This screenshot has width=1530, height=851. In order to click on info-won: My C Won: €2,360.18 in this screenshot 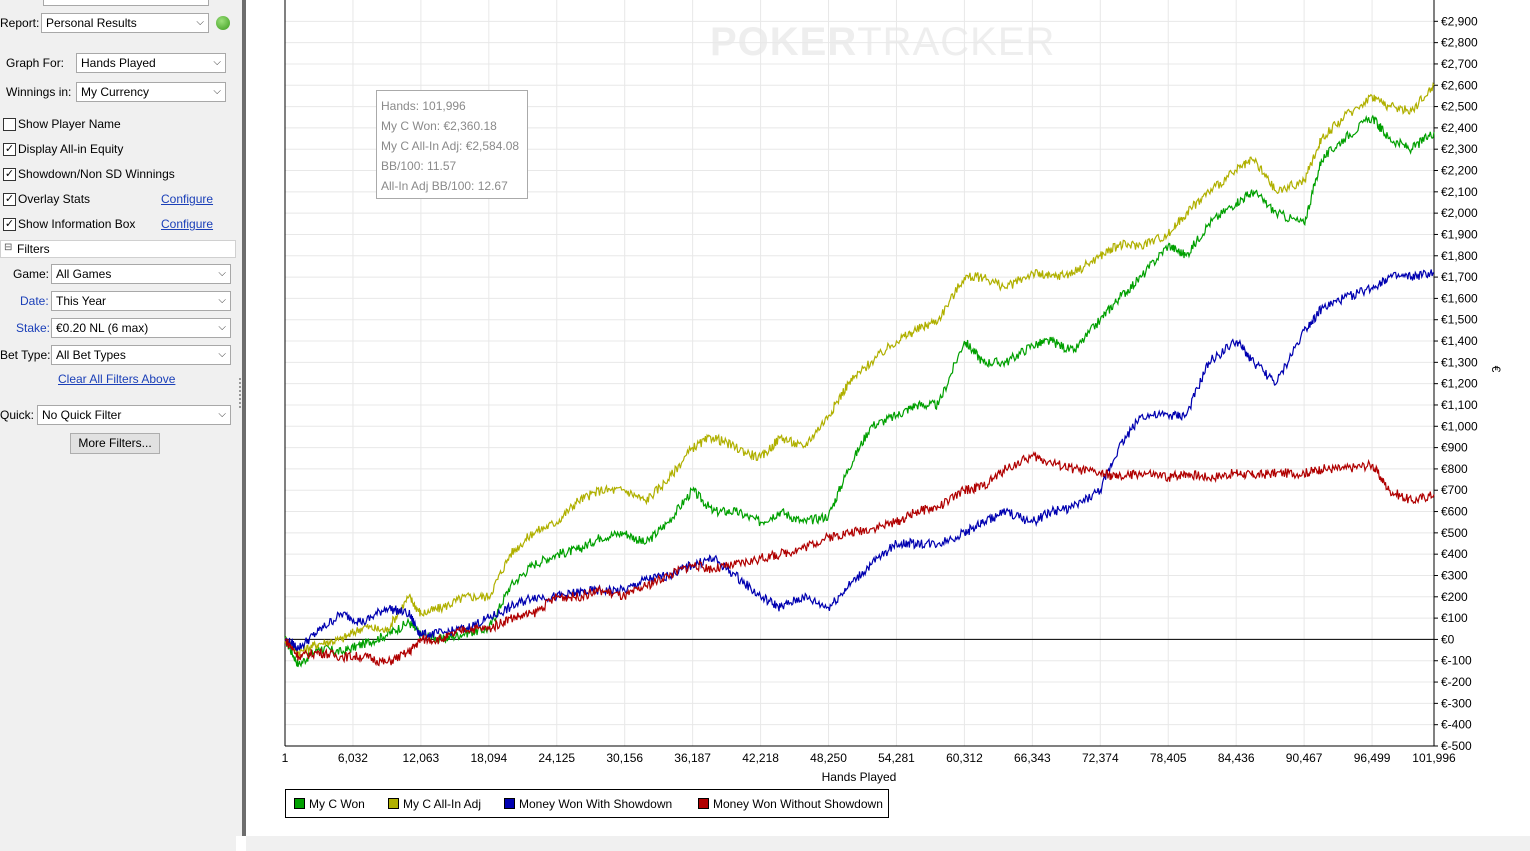, I will do `click(439, 126)`.